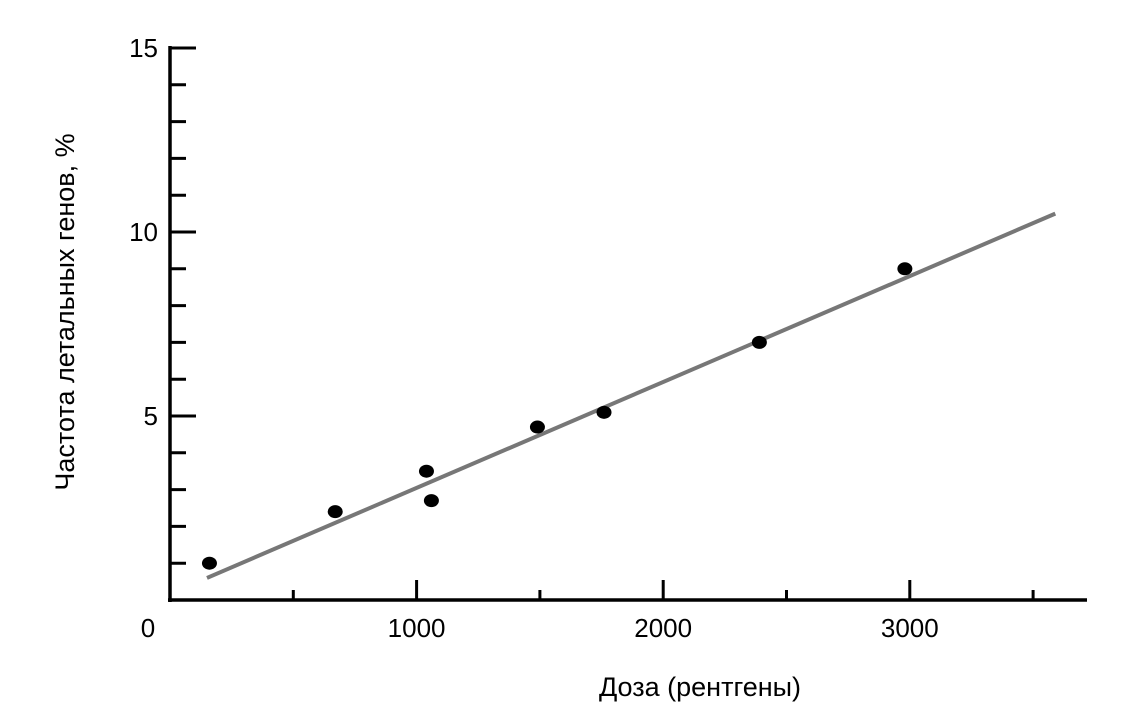  What do you see at coordinates (417, 628) in the screenshot?
I see `x-tick-label: 1000` at bounding box center [417, 628].